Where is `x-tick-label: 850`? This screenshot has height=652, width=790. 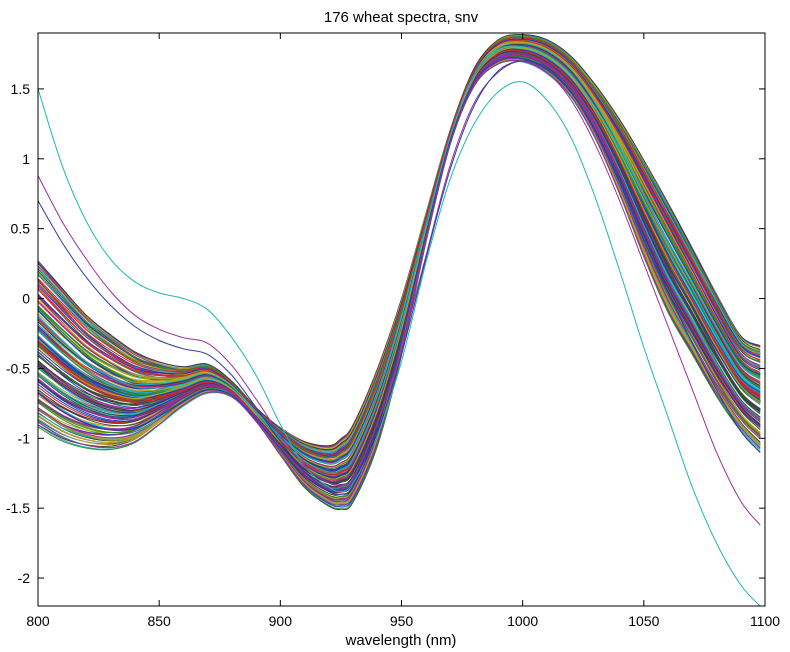
x-tick-label: 850 is located at coordinates (159, 621).